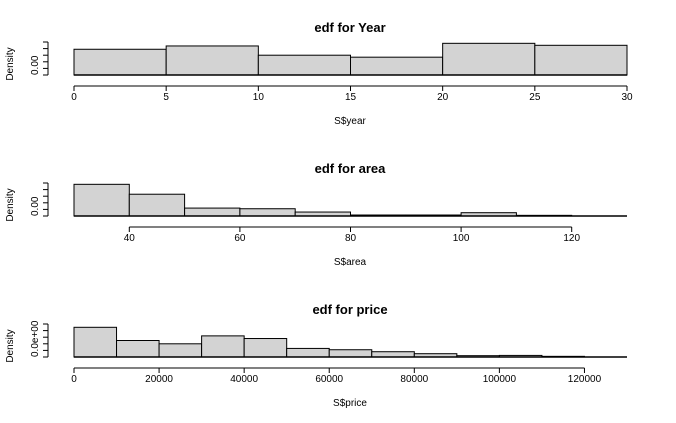 The image size is (676, 423). I want to click on panel-area-y-axis, so click(46, 199).